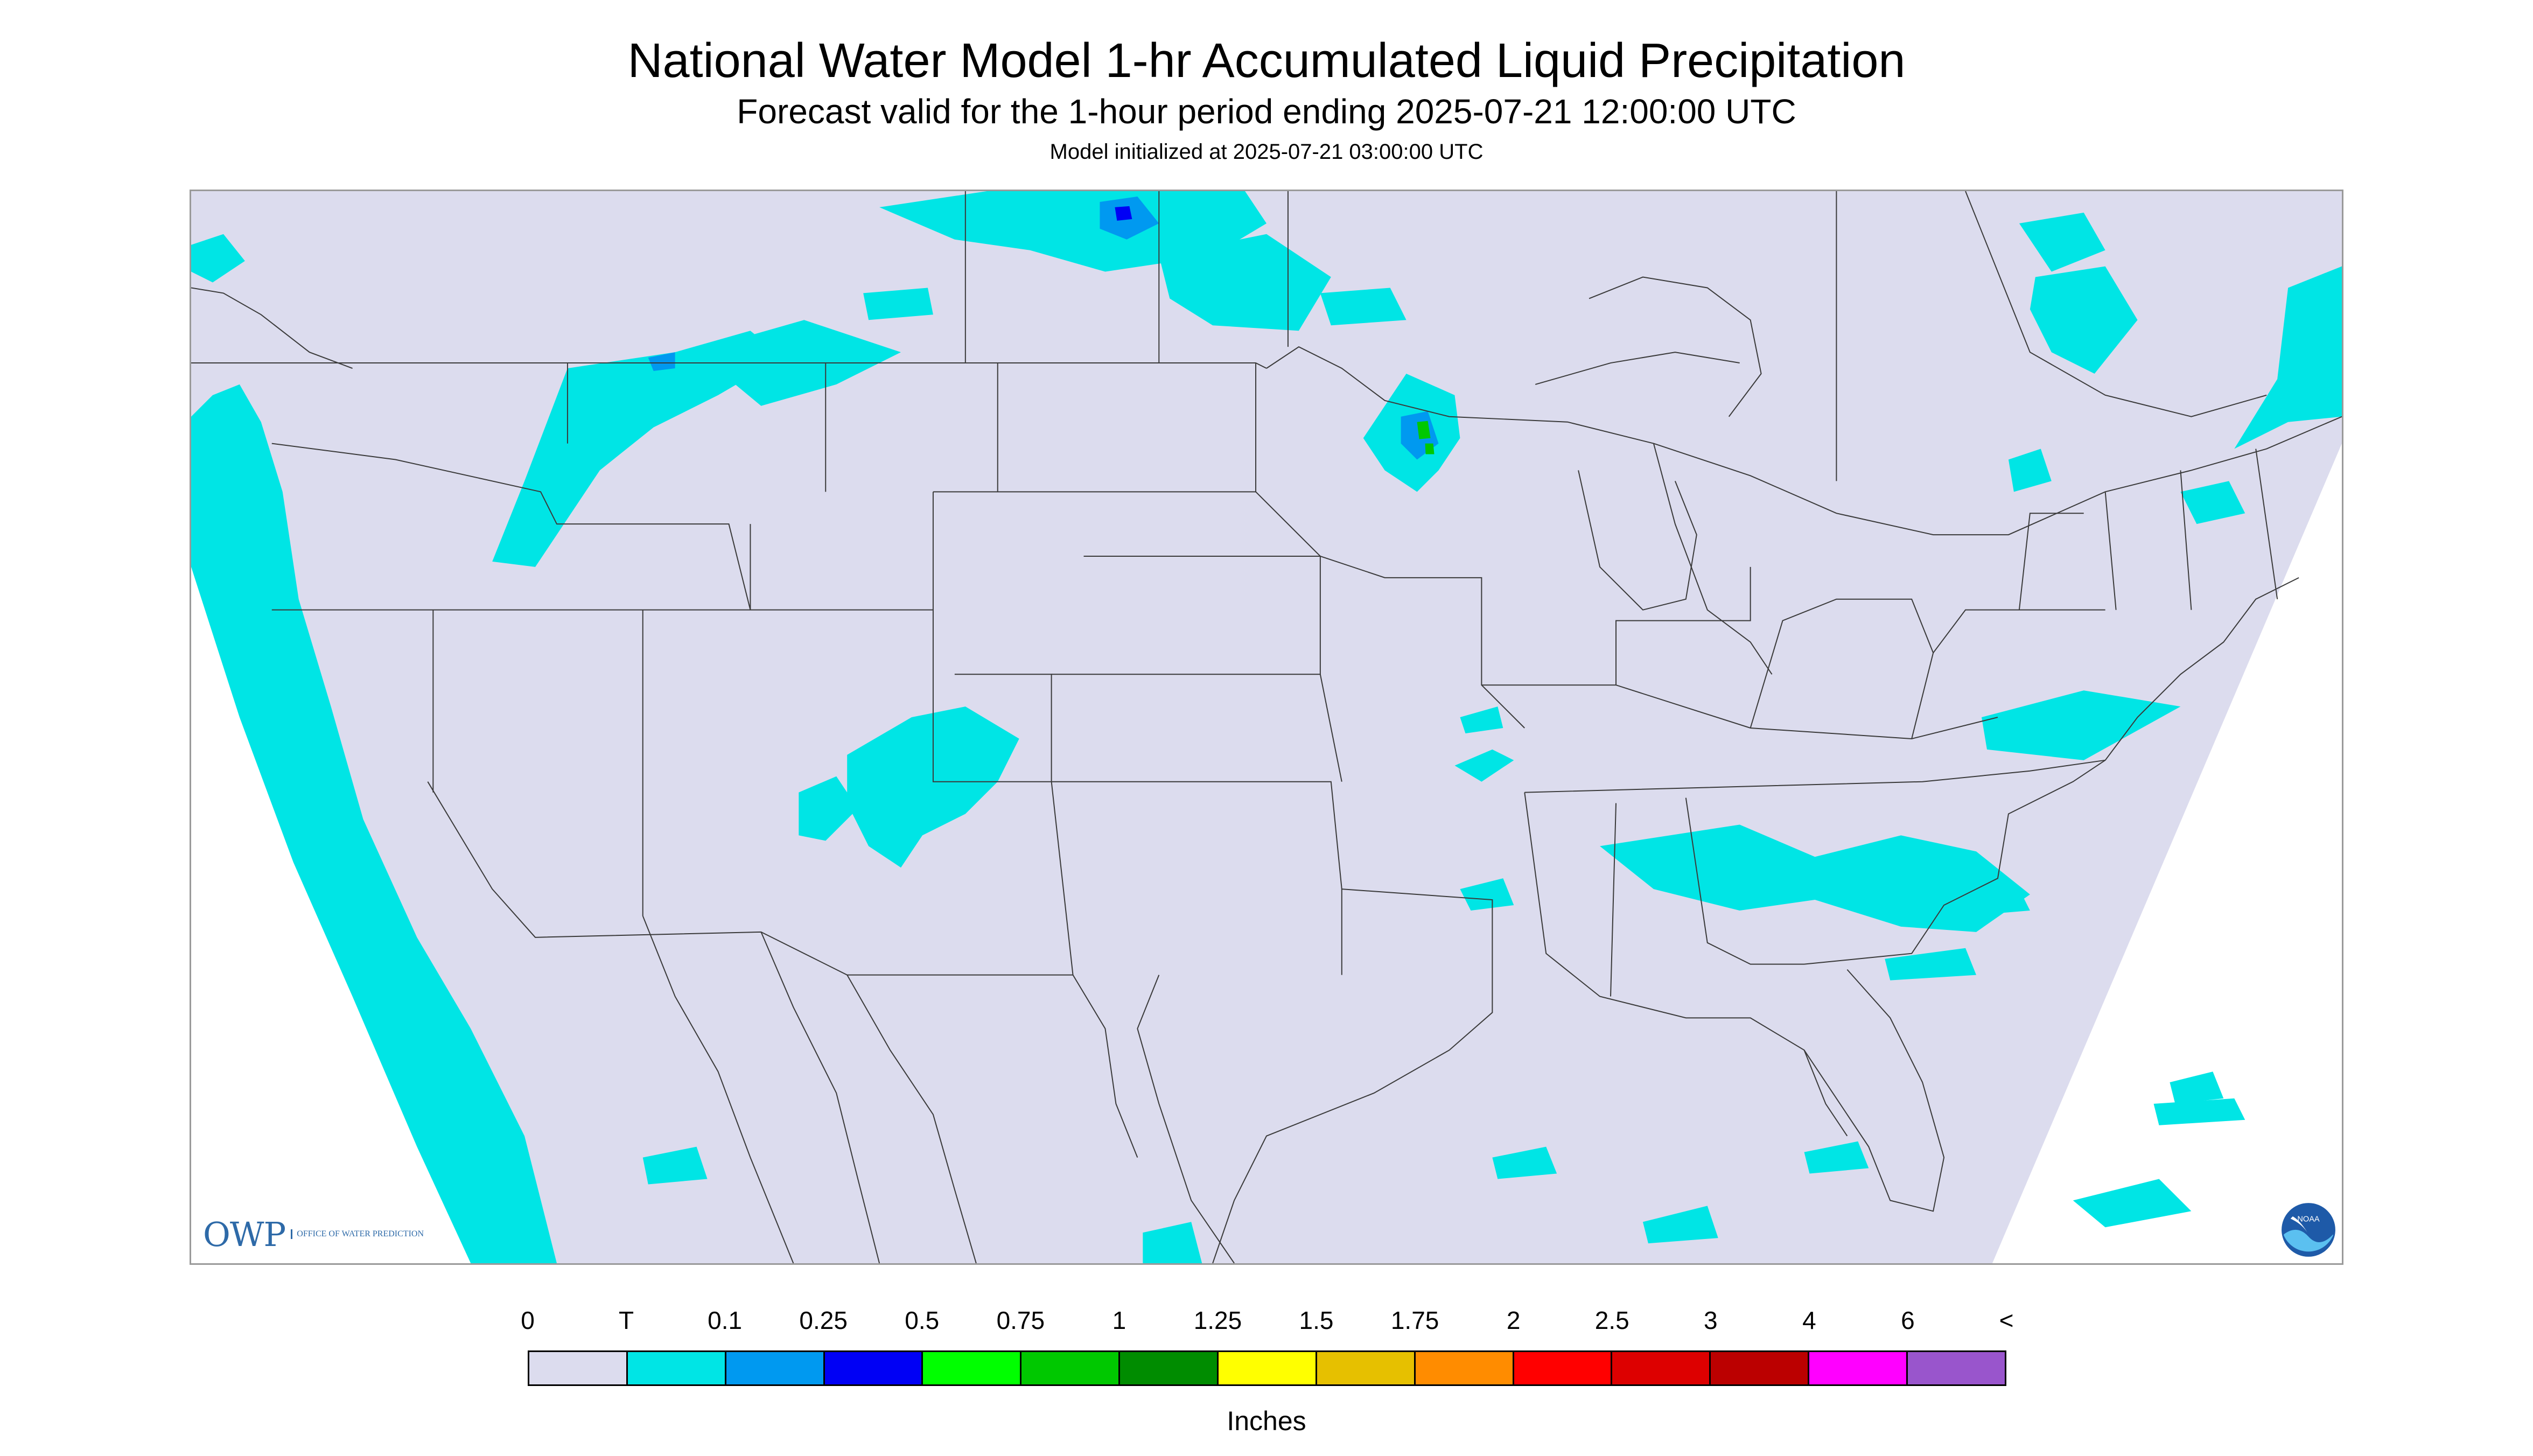 This screenshot has height=1456, width=2533. What do you see at coordinates (1267, 1322) in the screenshot?
I see `legend-labels: 0 T 0.1 0.25 0.5 0.75 1 1.25 1.5 1.75 2 2.5 3 4 6 <` at bounding box center [1267, 1322].